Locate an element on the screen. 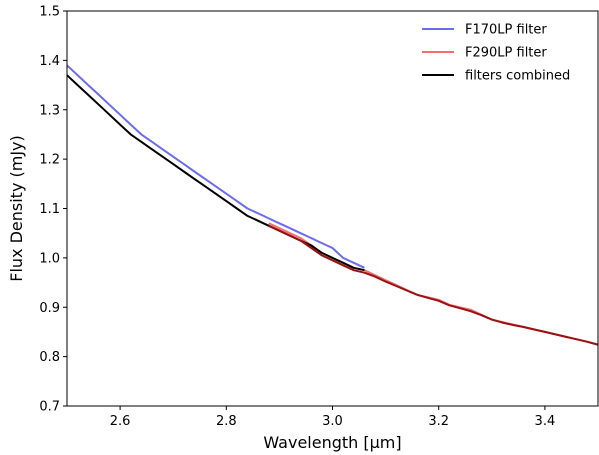  x-axis-label: Wavelength [μm] is located at coordinates (332, 442).